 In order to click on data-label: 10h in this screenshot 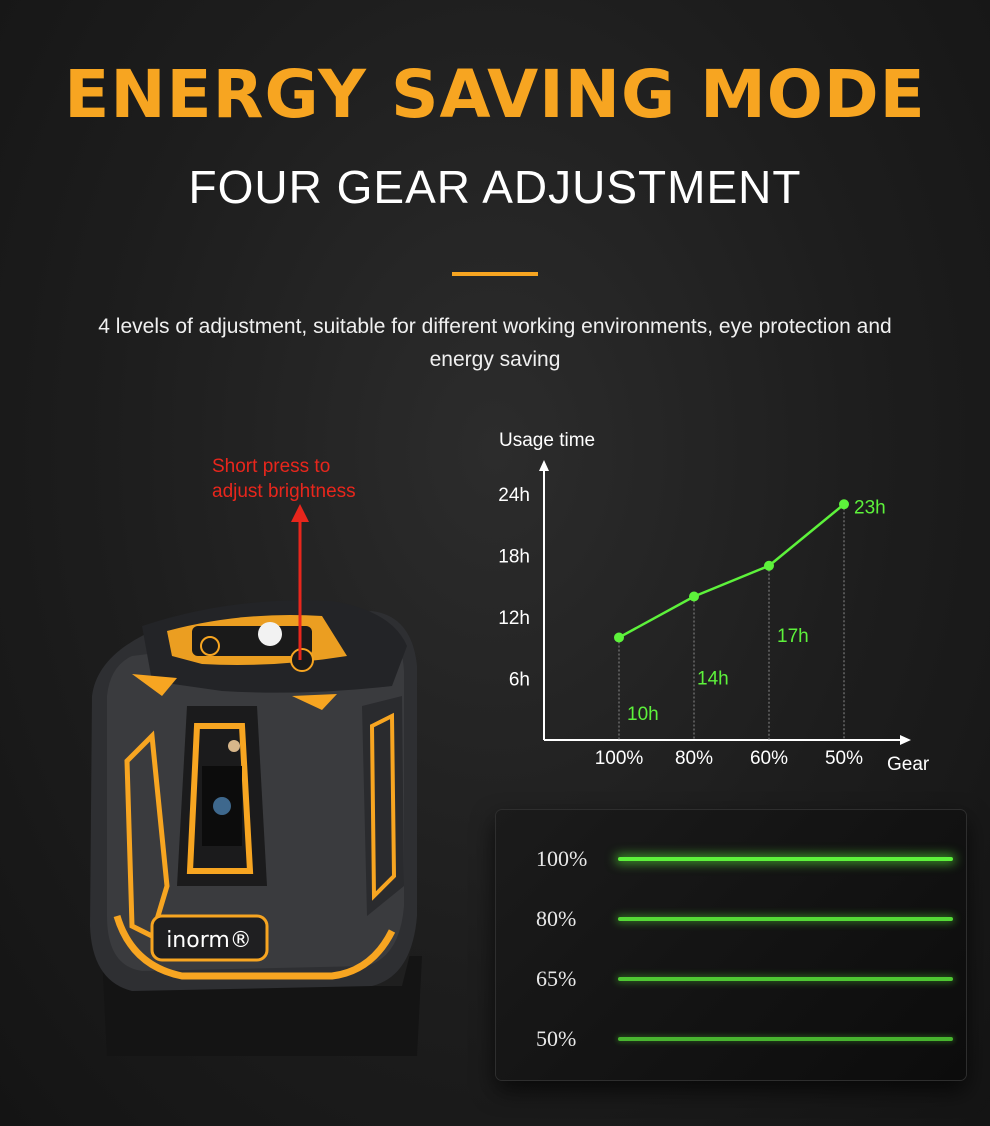, I will do `click(643, 714)`.